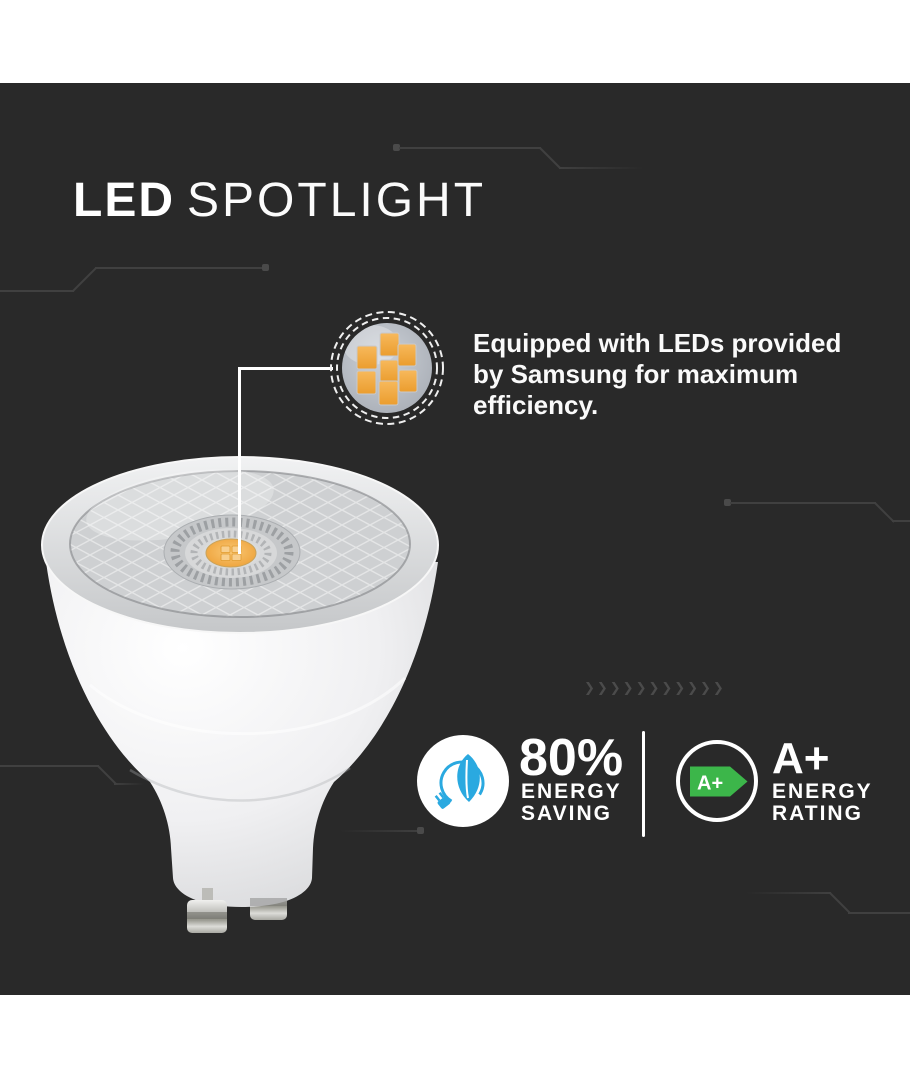 The height and width of the screenshot is (1080, 910). I want to click on body-highlight, so click(248, 706).